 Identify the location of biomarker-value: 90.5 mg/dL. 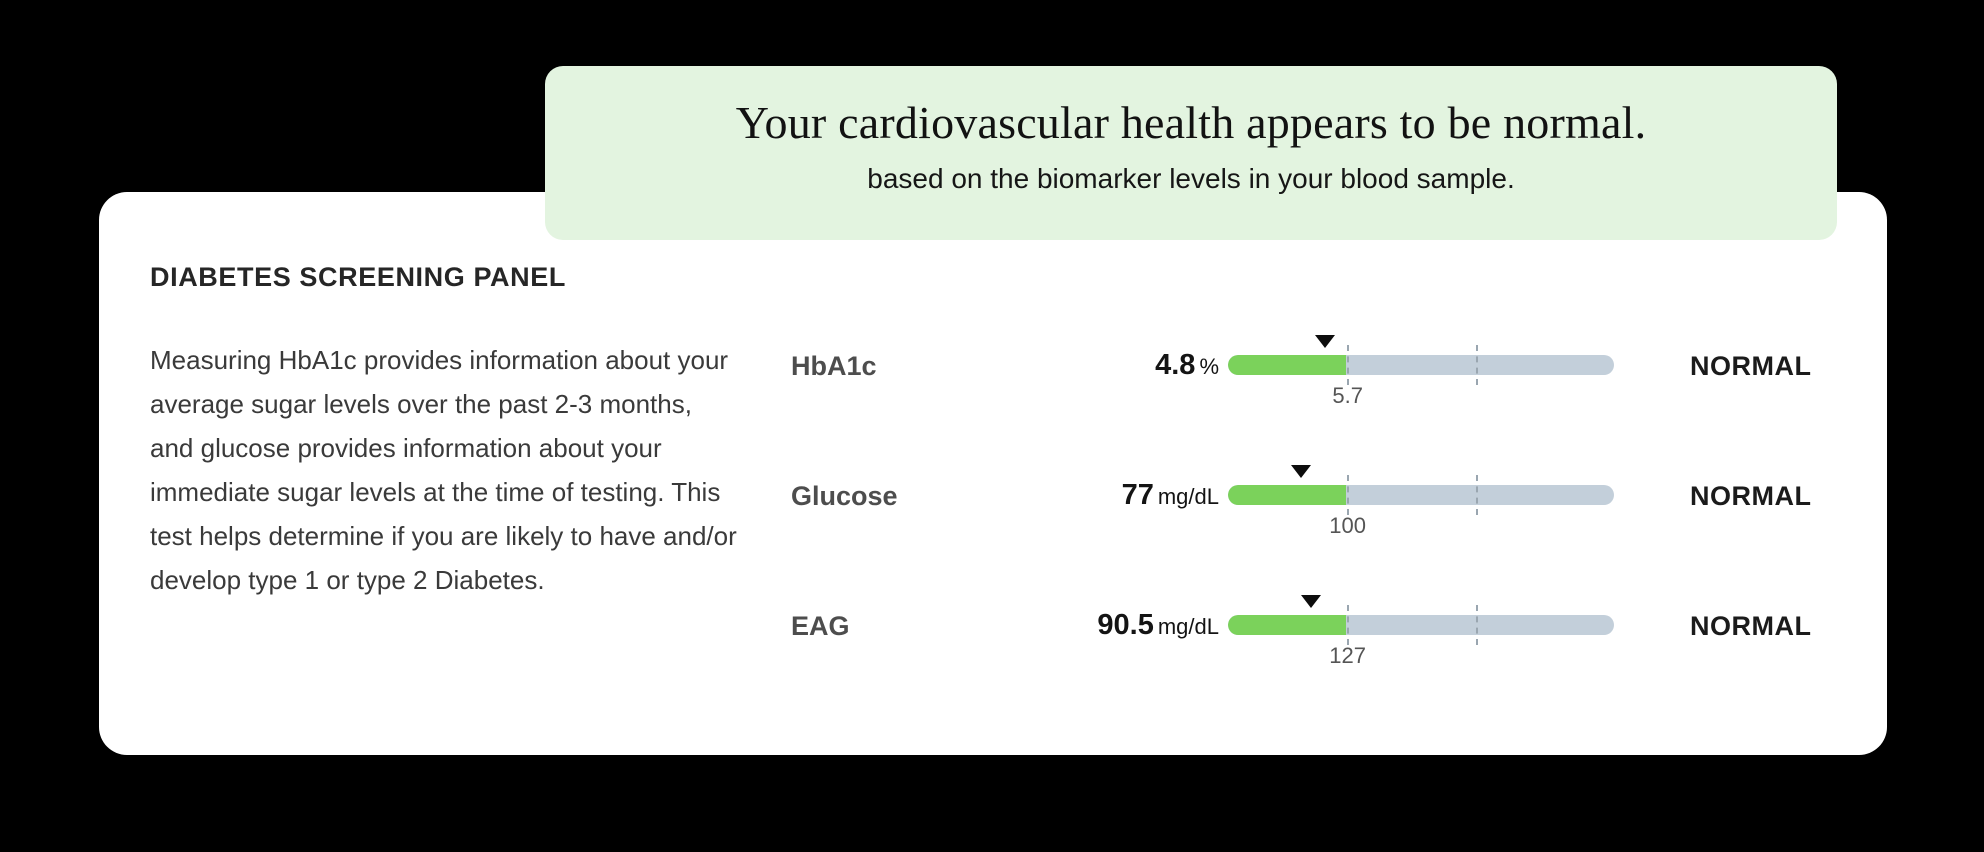
(1075, 625).